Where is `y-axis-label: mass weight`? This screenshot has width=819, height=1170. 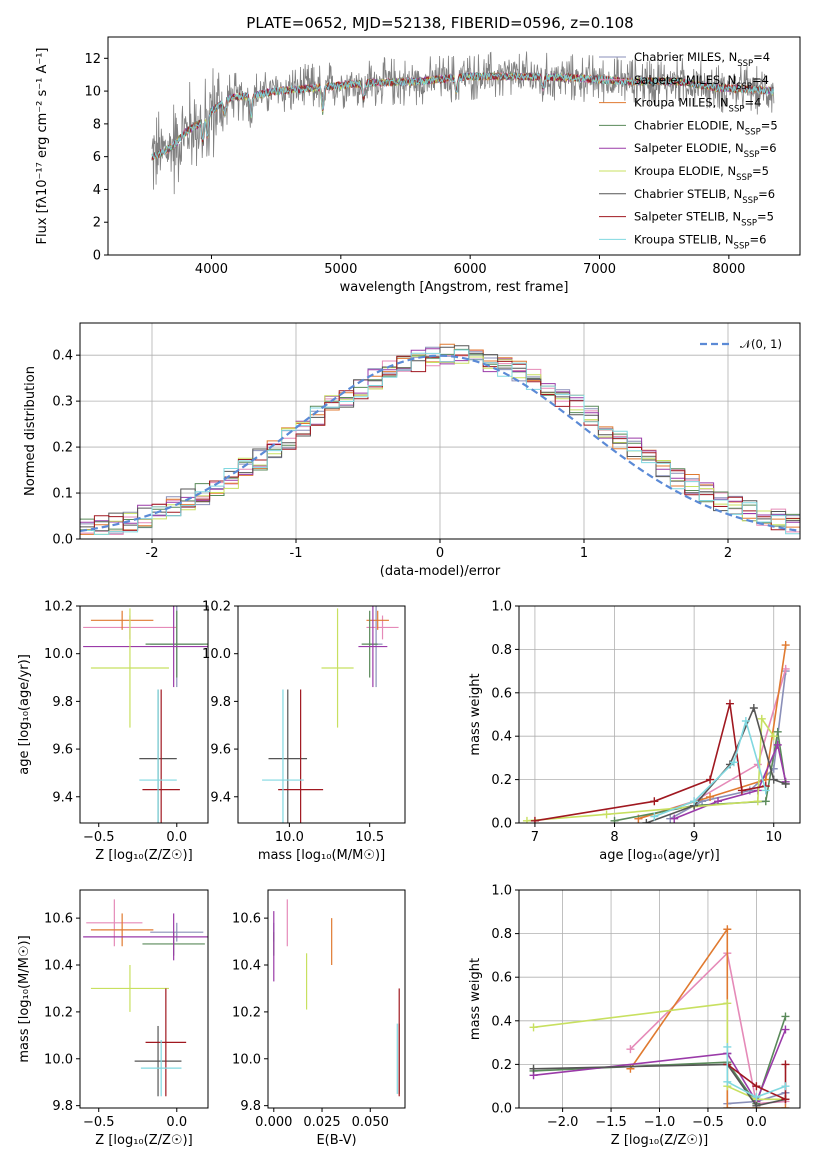
y-axis-label: mass weight is located at coordinates (475, 999).